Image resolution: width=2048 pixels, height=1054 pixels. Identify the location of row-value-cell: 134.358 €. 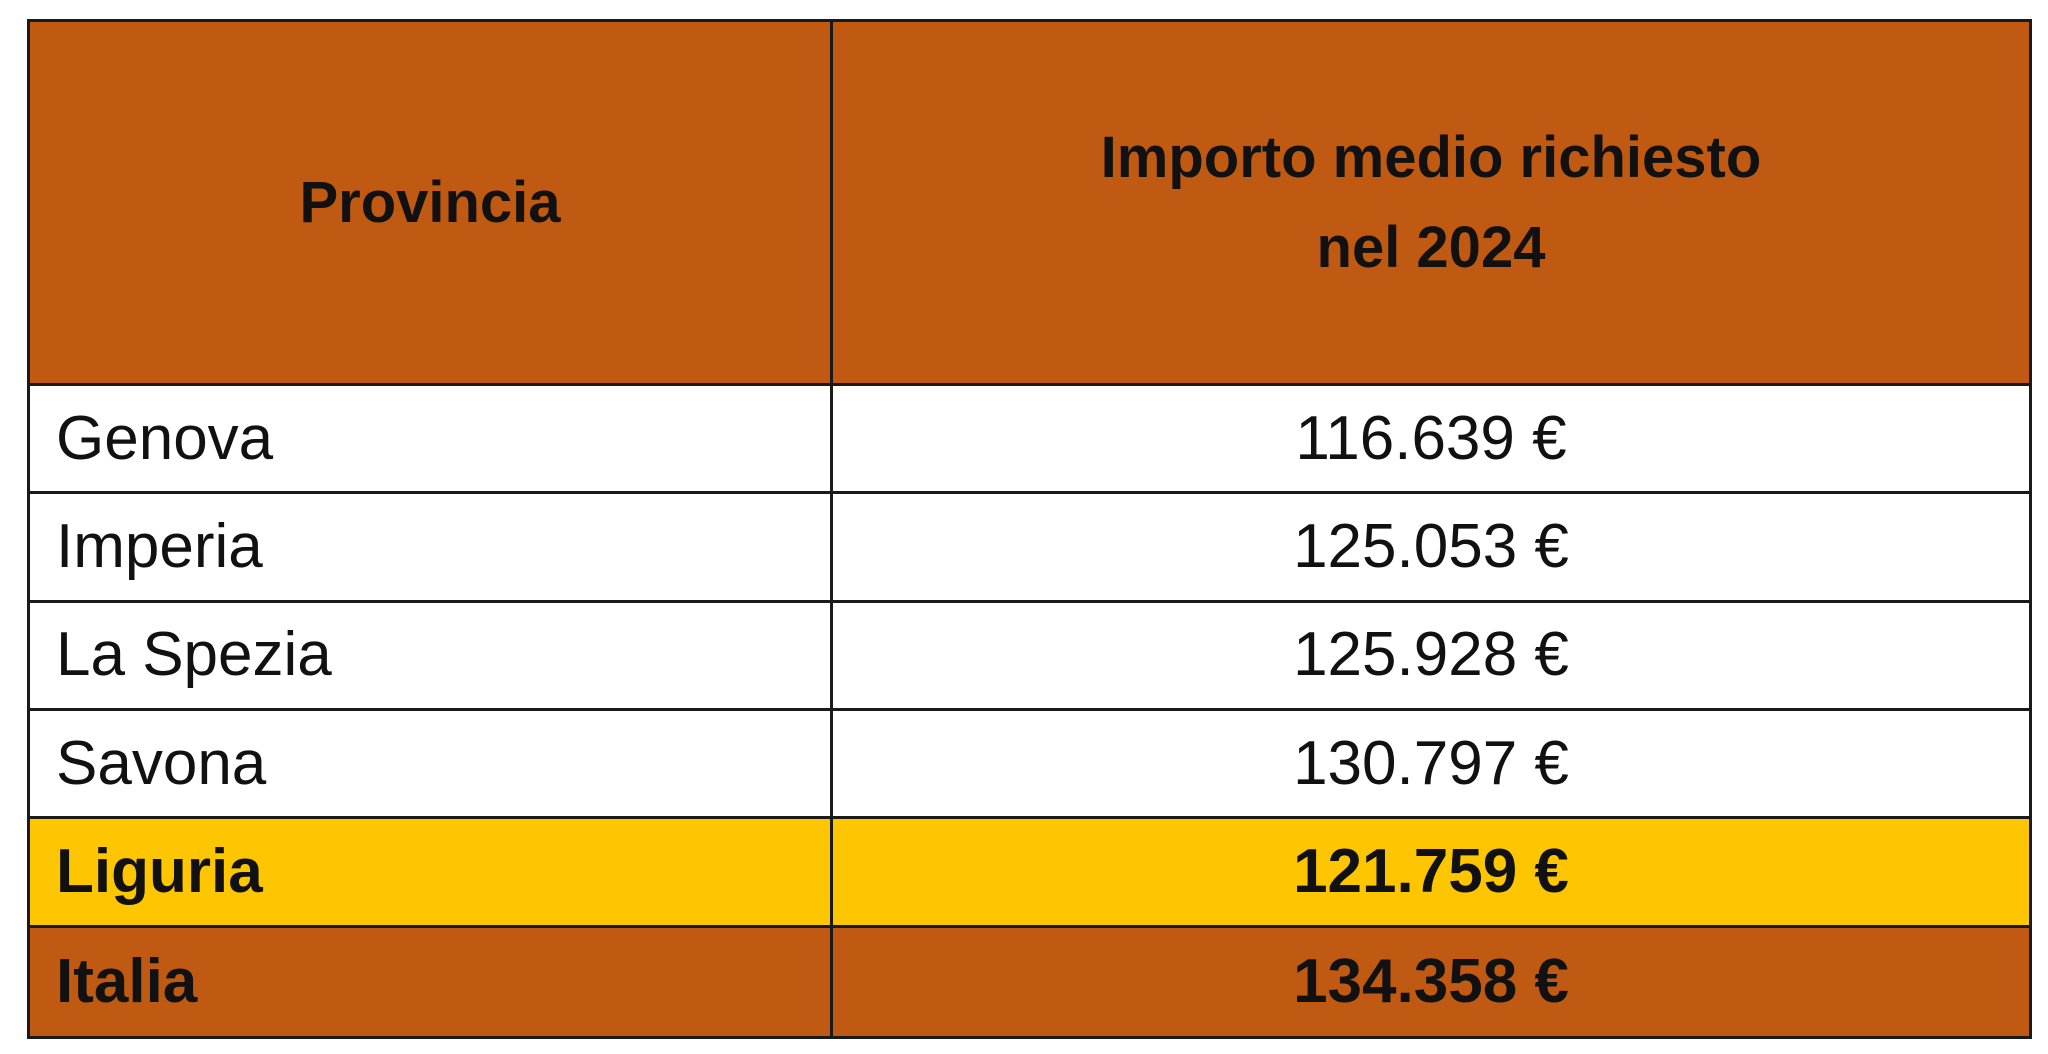
(1431, 981).